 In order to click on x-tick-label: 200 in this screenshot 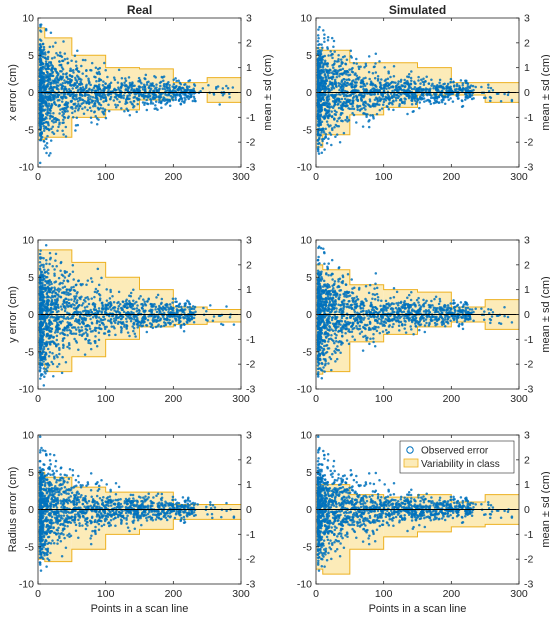, I will do `click(174, 399)`.